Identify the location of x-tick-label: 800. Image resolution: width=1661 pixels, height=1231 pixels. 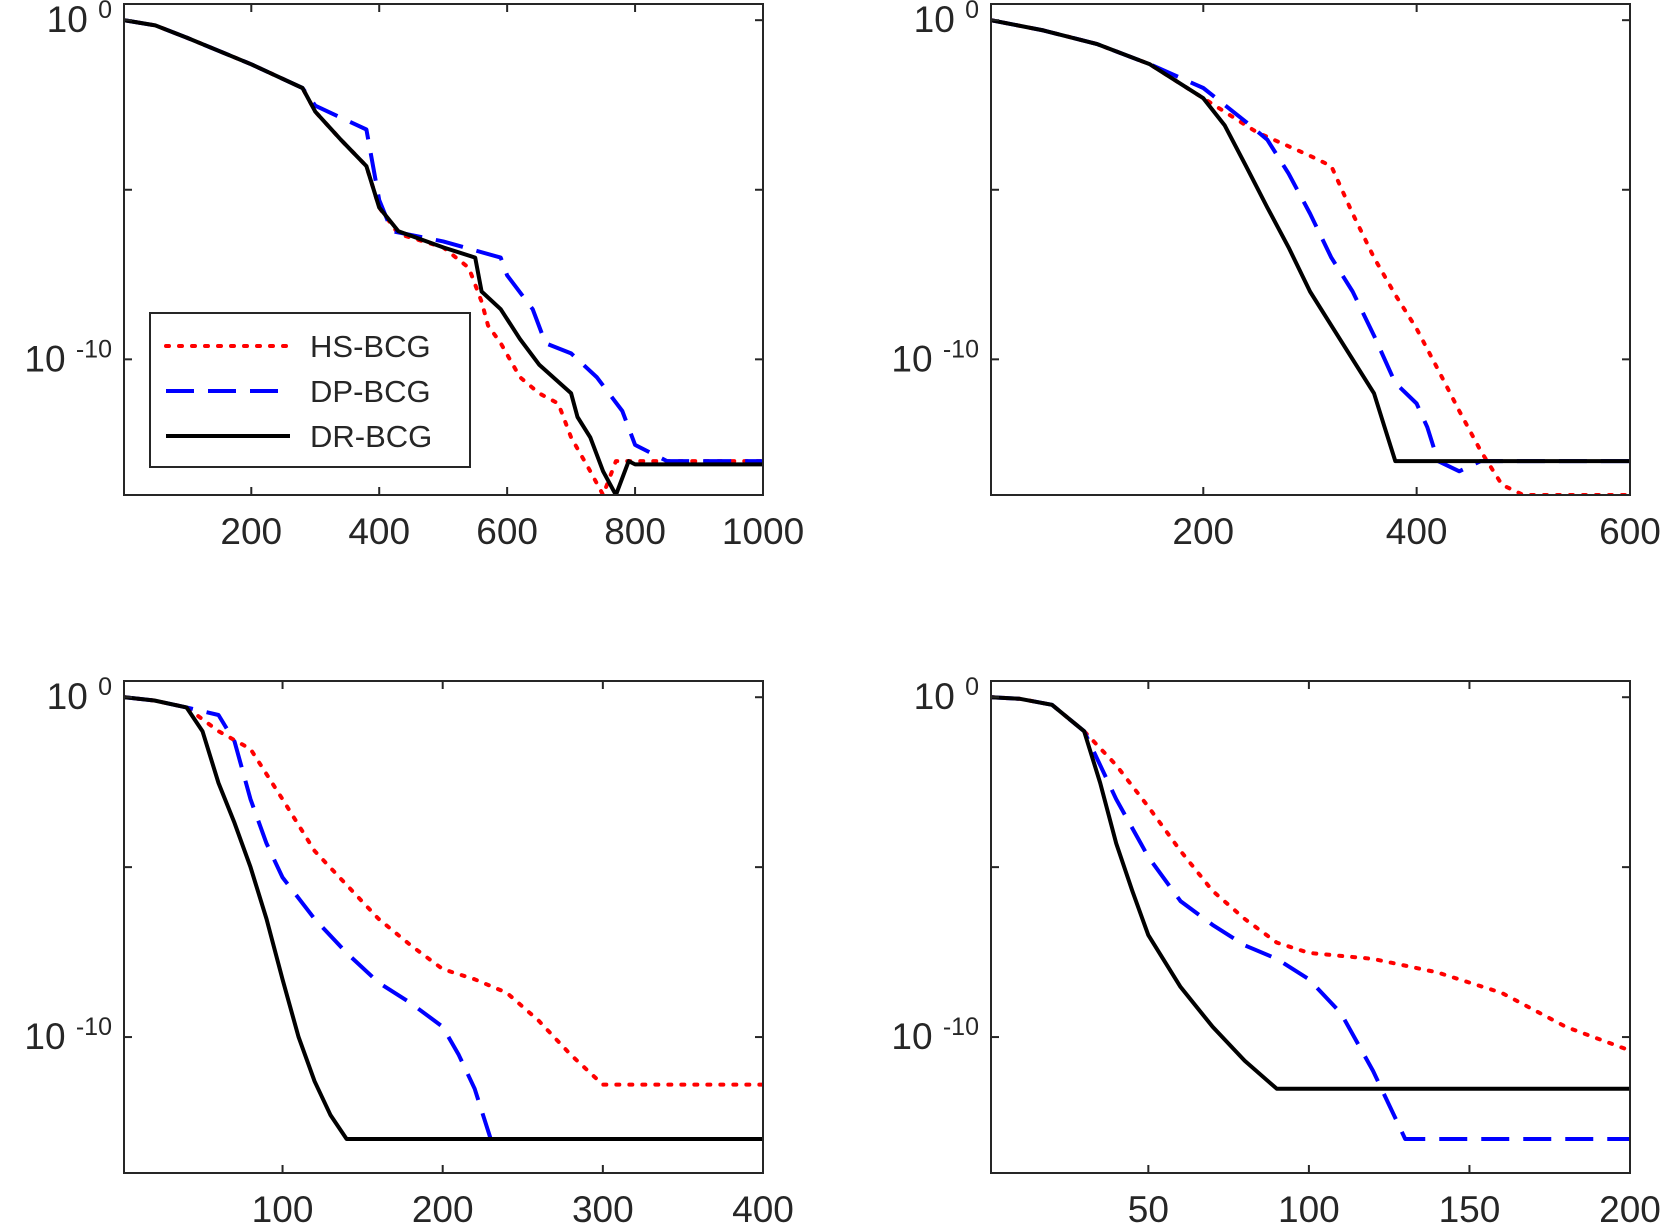
(635, 531).